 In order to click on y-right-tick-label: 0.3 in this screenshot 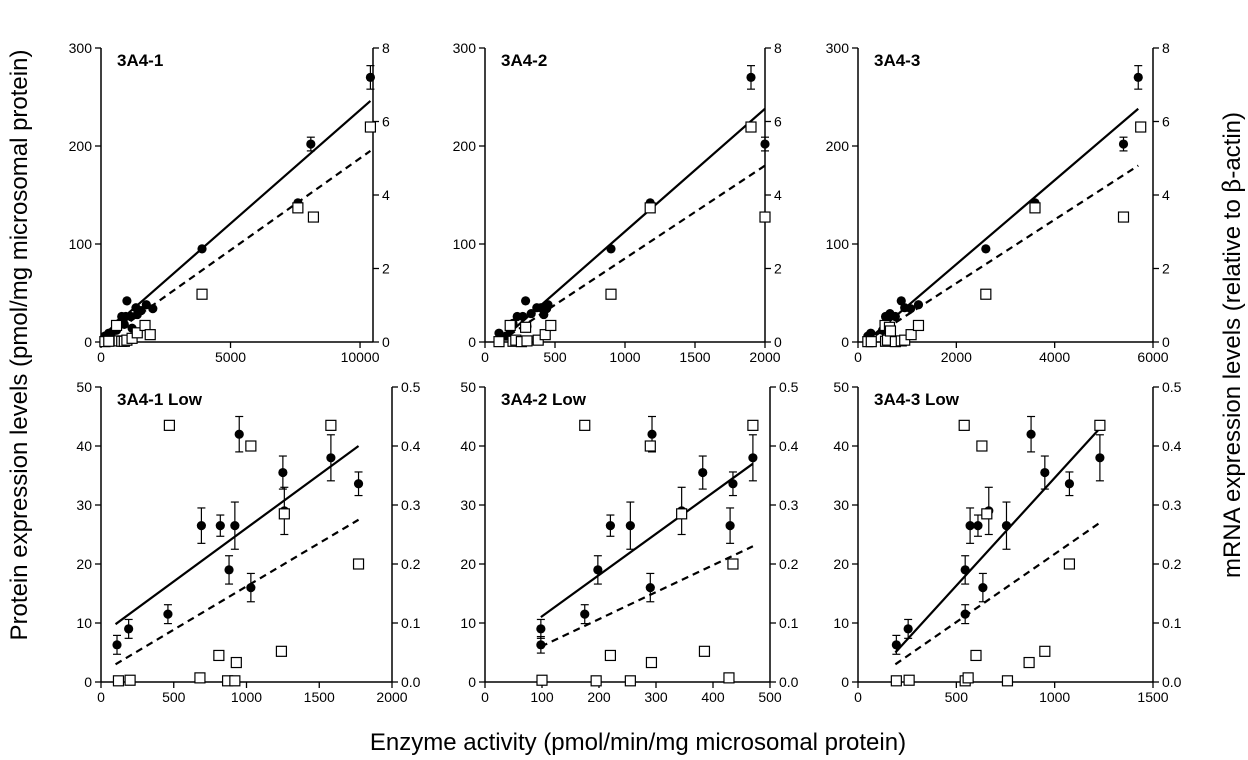, I will do `click(1172, 505)`.